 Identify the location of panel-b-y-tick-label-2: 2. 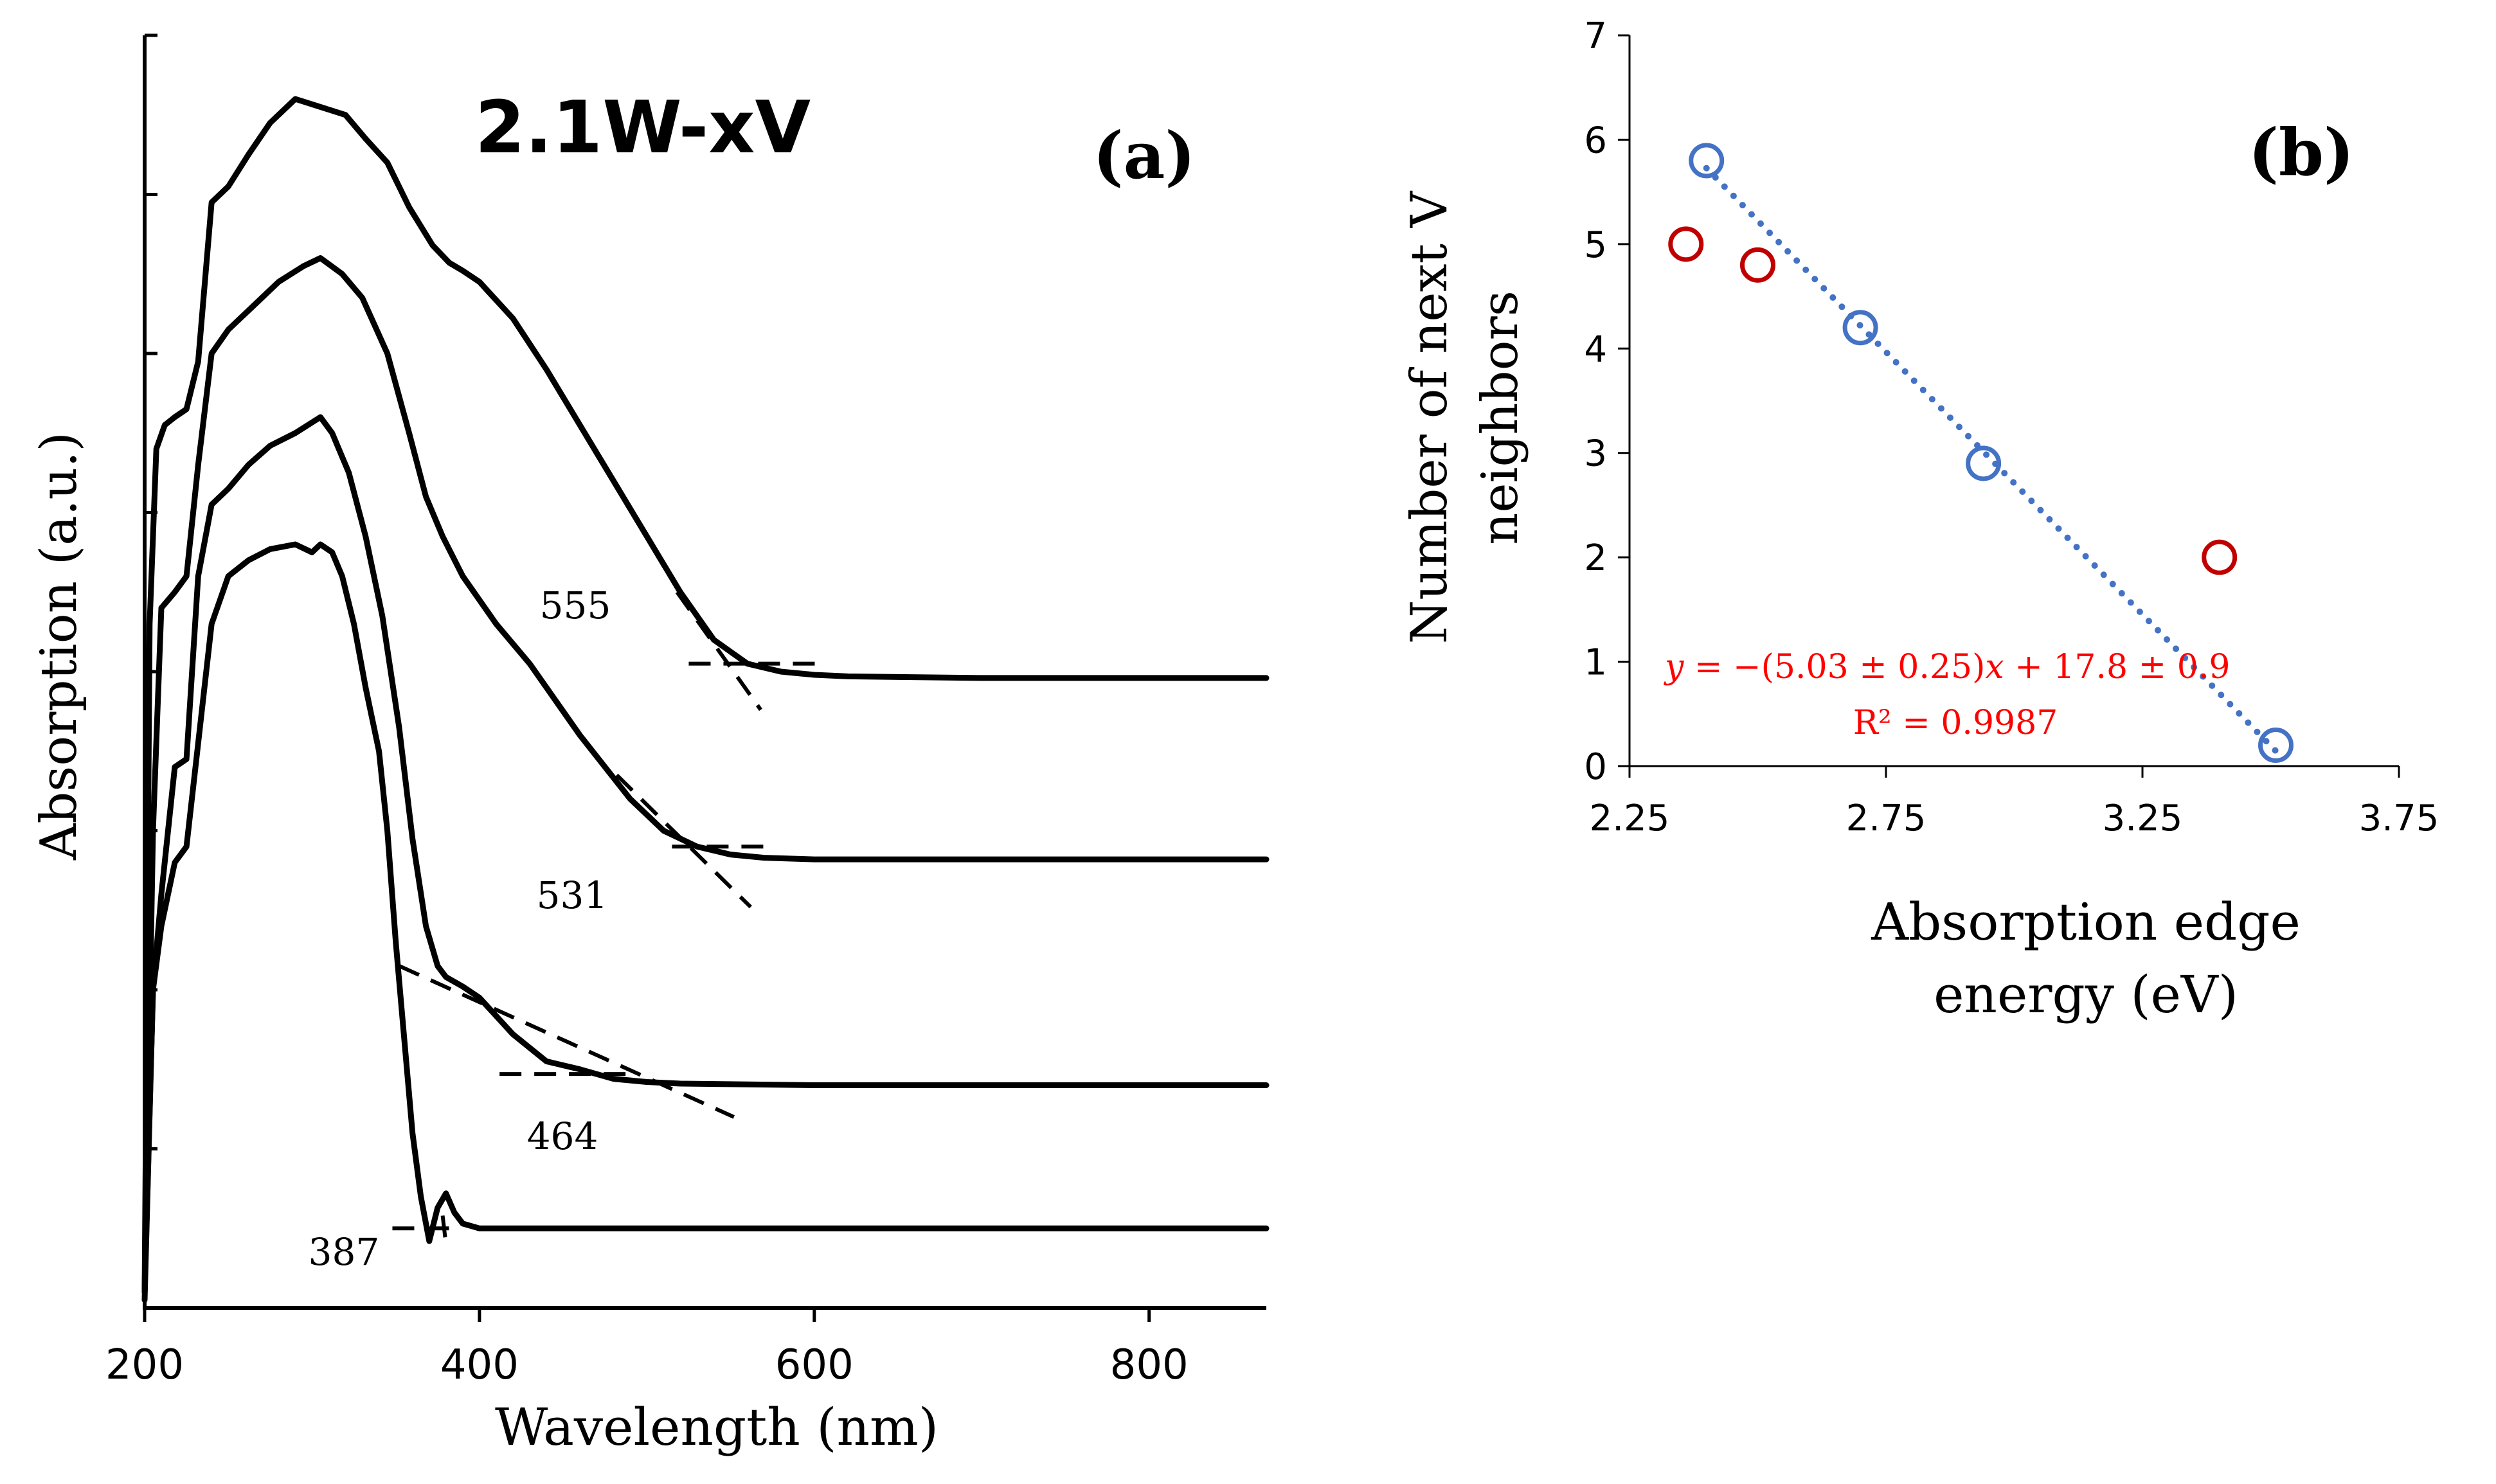
(1596, 558).